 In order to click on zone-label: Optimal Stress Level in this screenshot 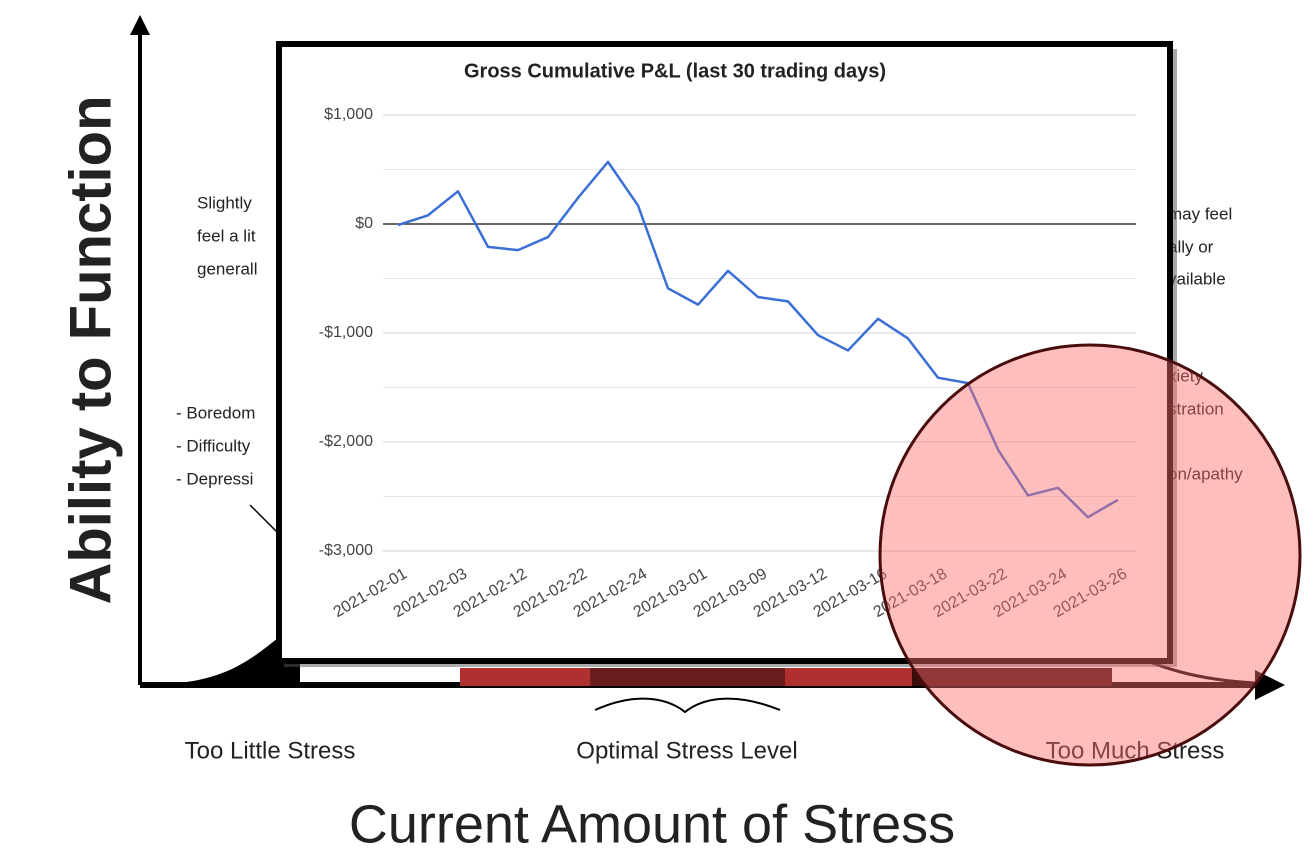, I will do `click(686, 750)`.